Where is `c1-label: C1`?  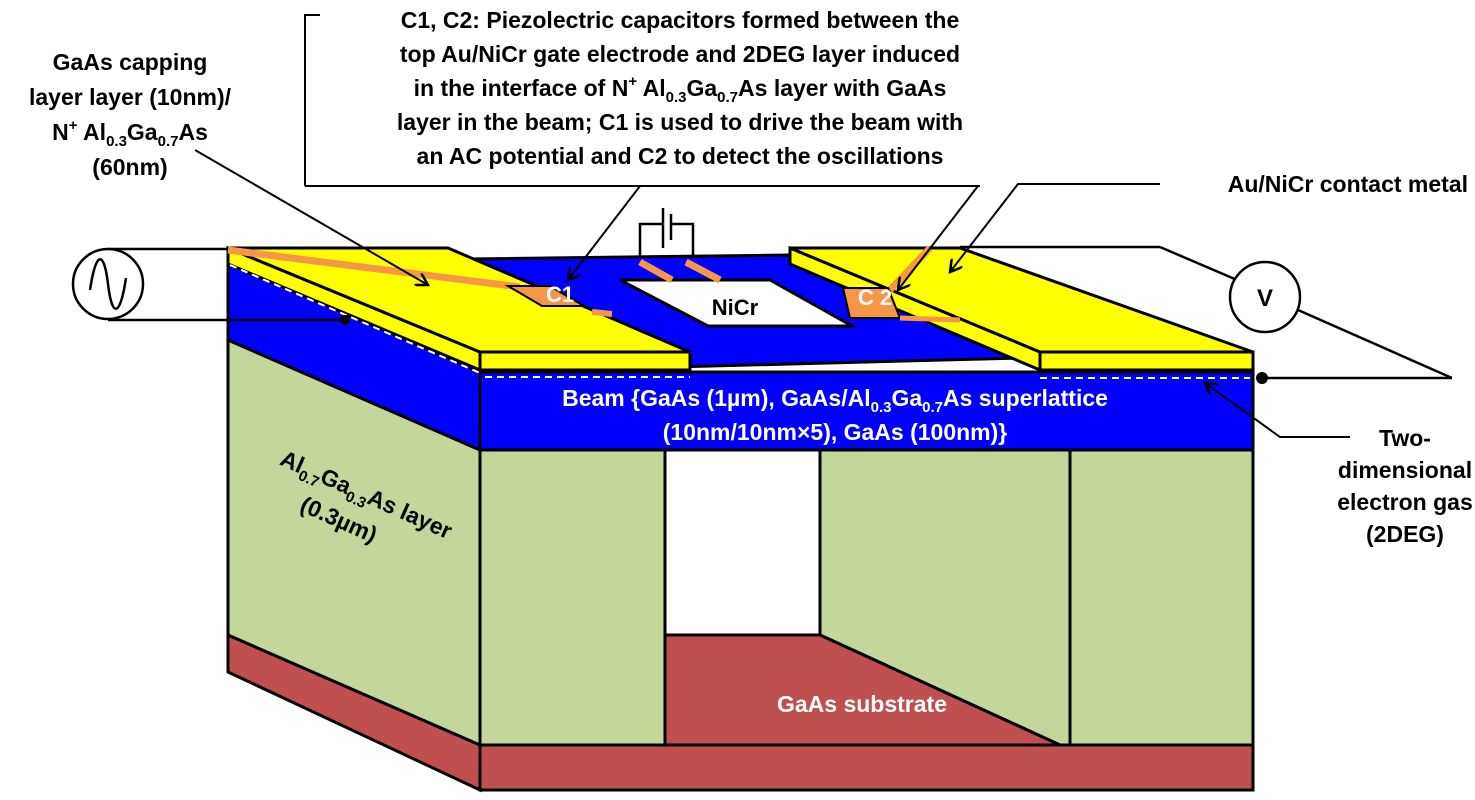
c1-label: C1 is located at coordinates (560, 294).